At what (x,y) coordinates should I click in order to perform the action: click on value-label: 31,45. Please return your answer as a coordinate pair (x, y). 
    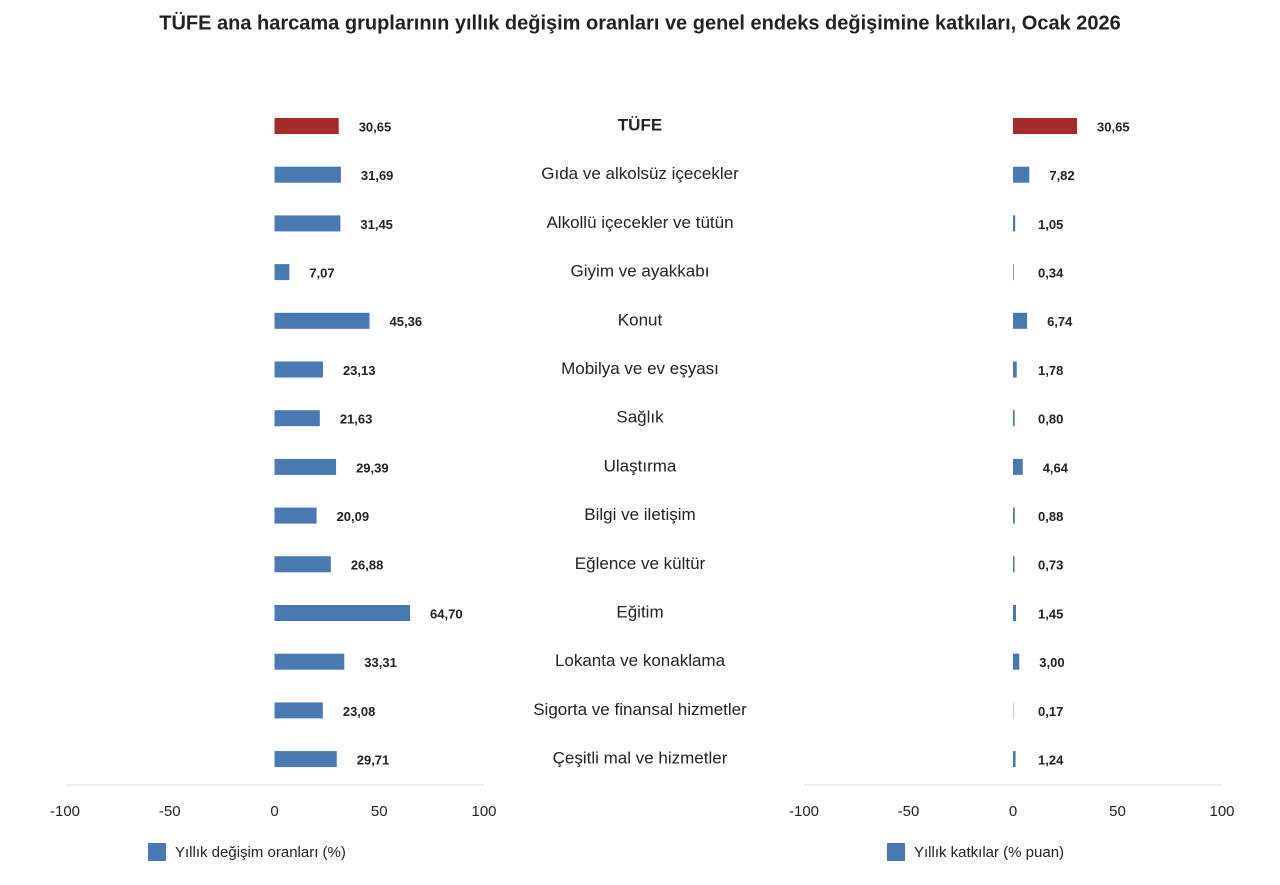
    Looking at the image, I should click on (376, 224).